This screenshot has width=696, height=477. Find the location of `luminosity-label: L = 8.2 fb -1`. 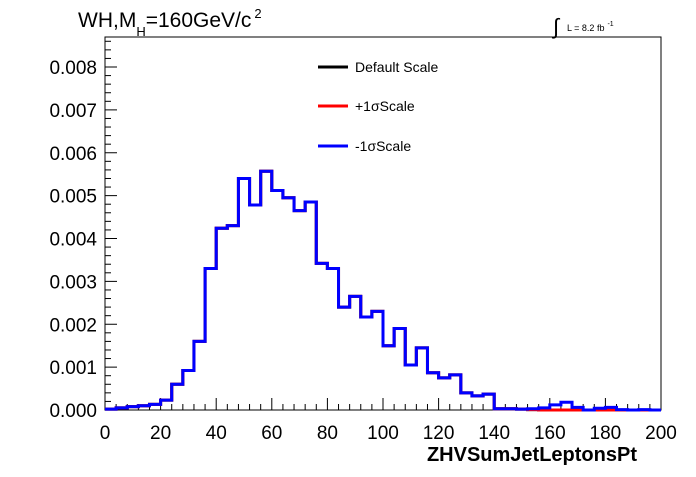

luminosity-label: L = 8.2 fb -1 is located at coordinates (590, 27).